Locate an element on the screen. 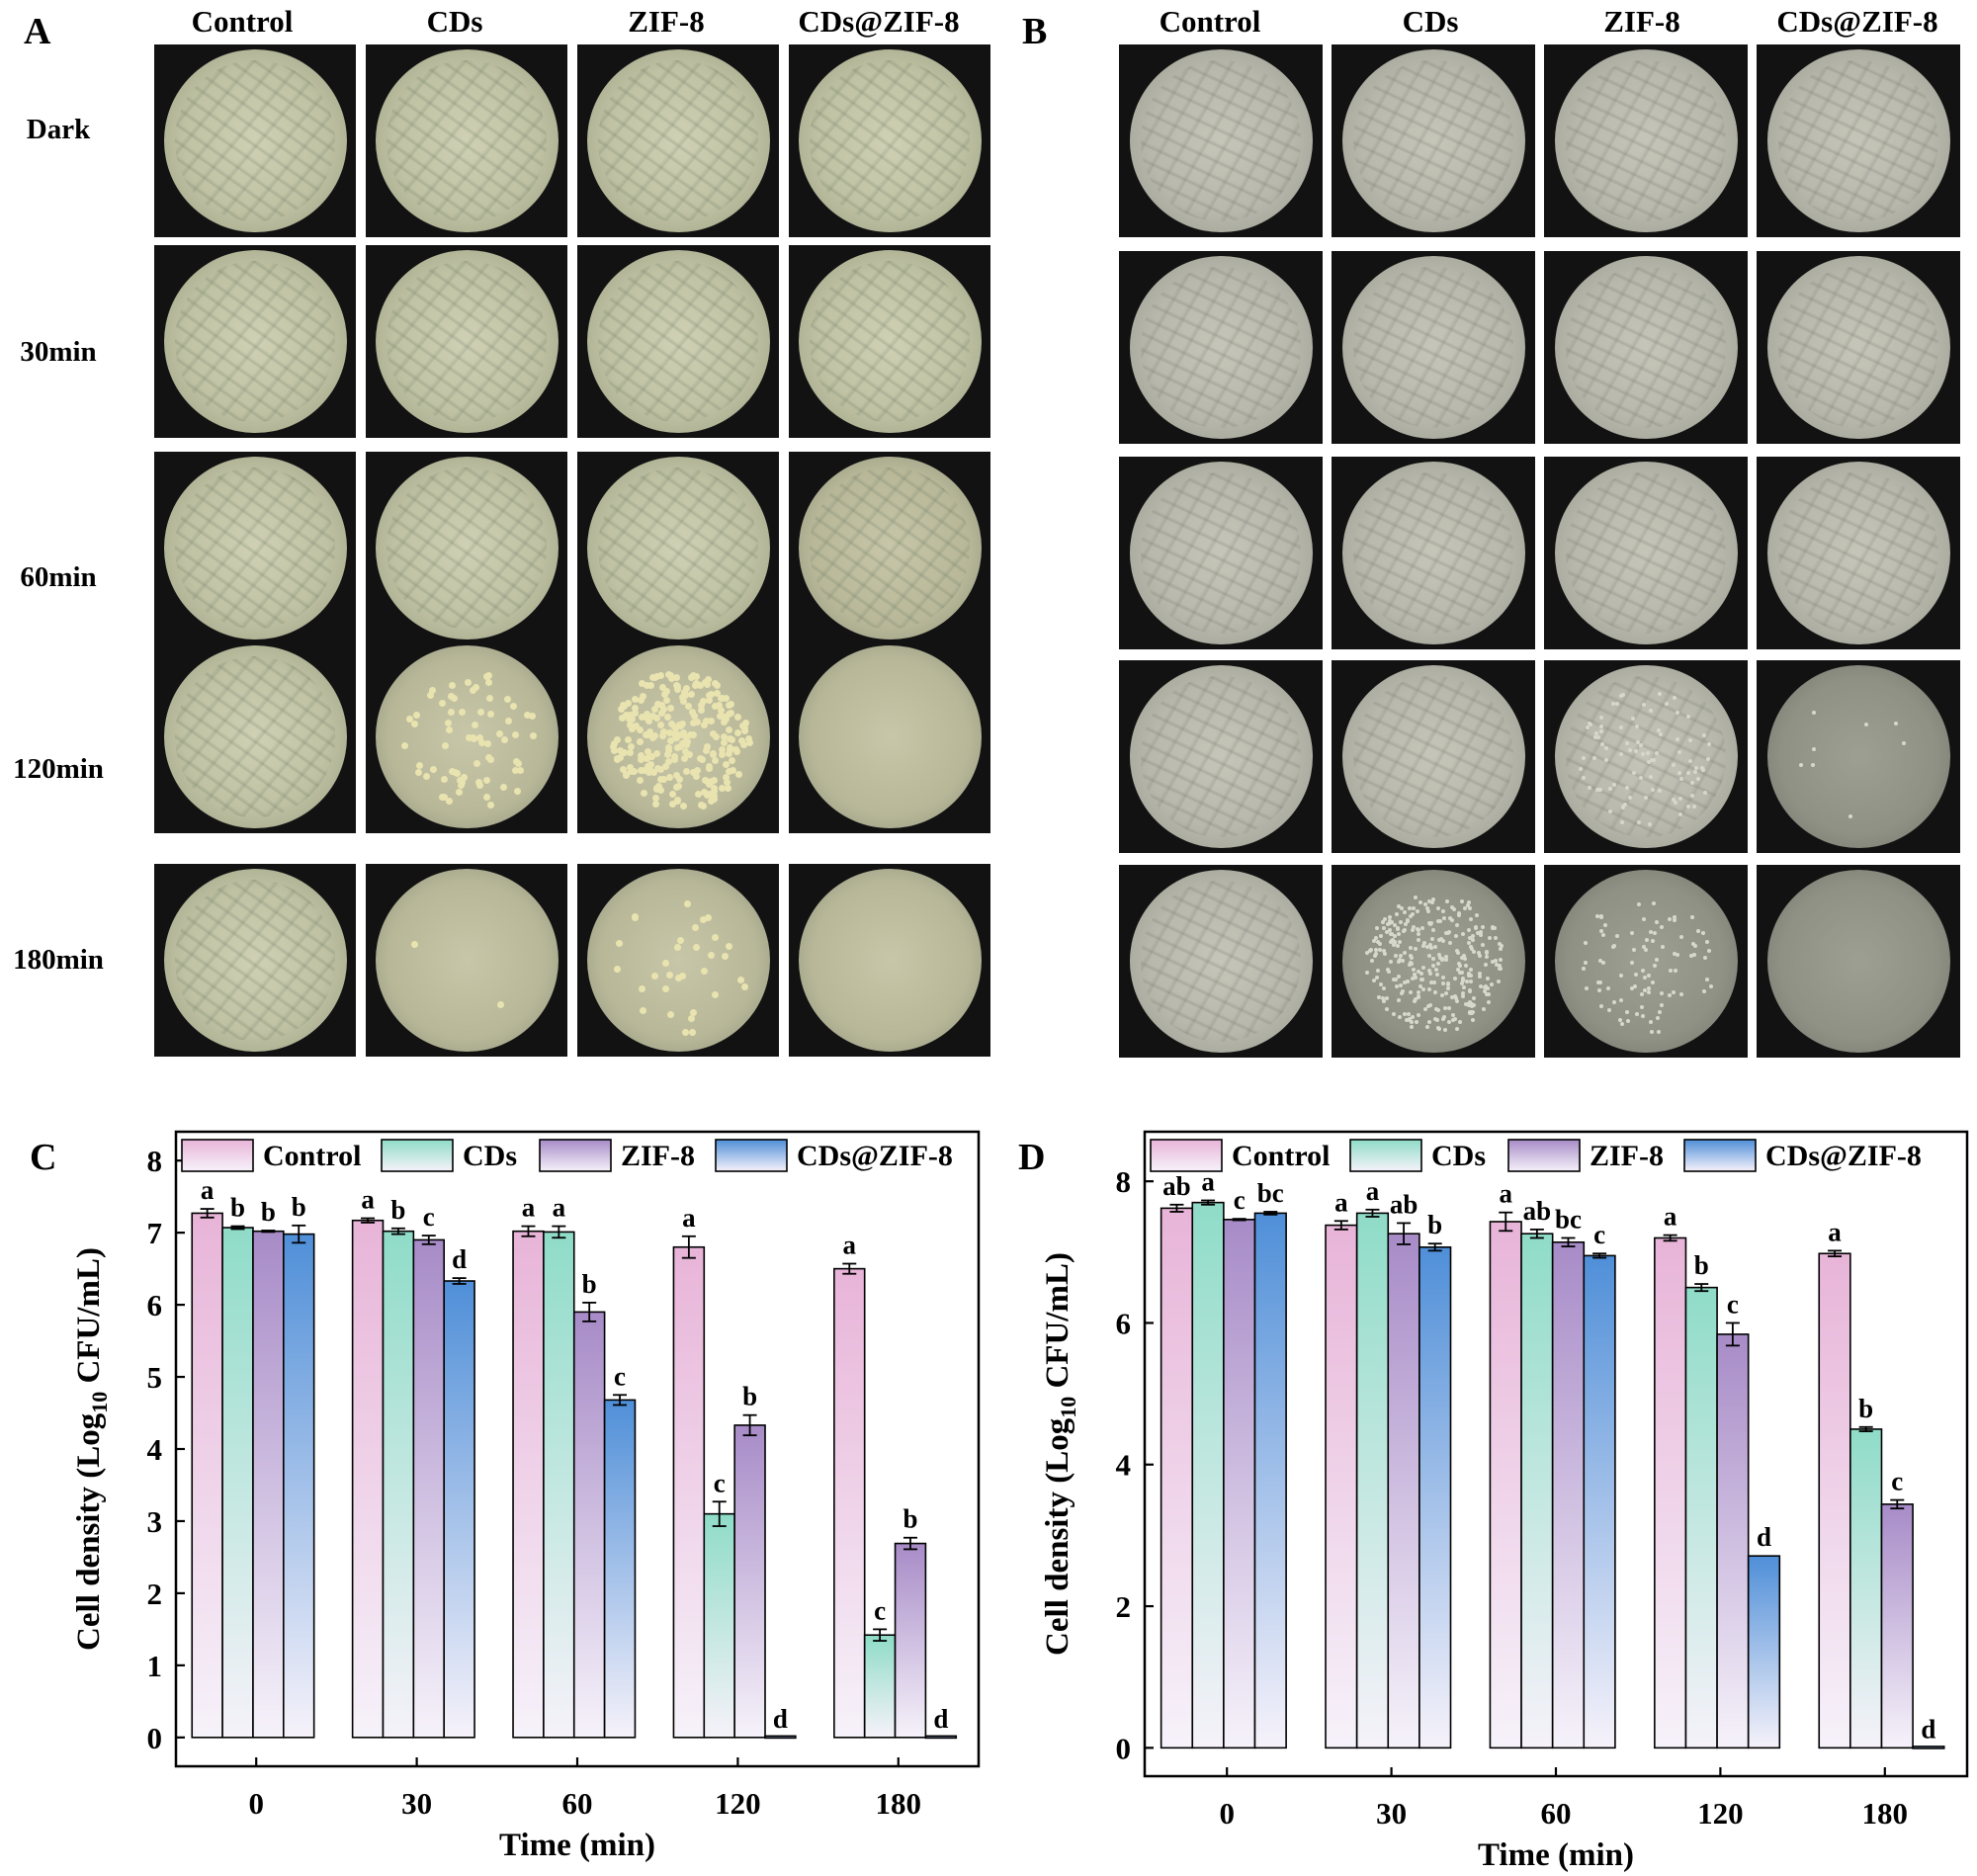  panel-b-plate-r4-c0 is located at coordinates (1221, 962).